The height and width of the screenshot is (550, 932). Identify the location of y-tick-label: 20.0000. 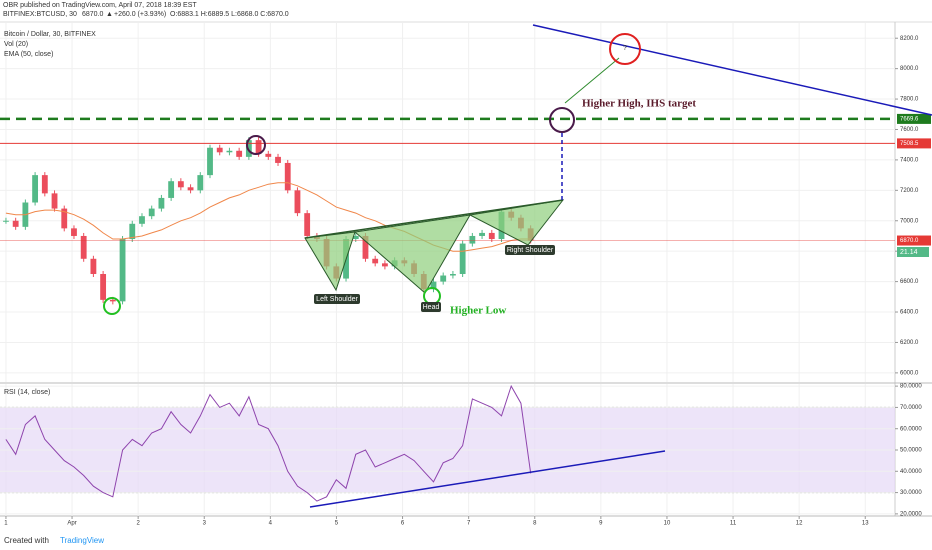
(911, 514).